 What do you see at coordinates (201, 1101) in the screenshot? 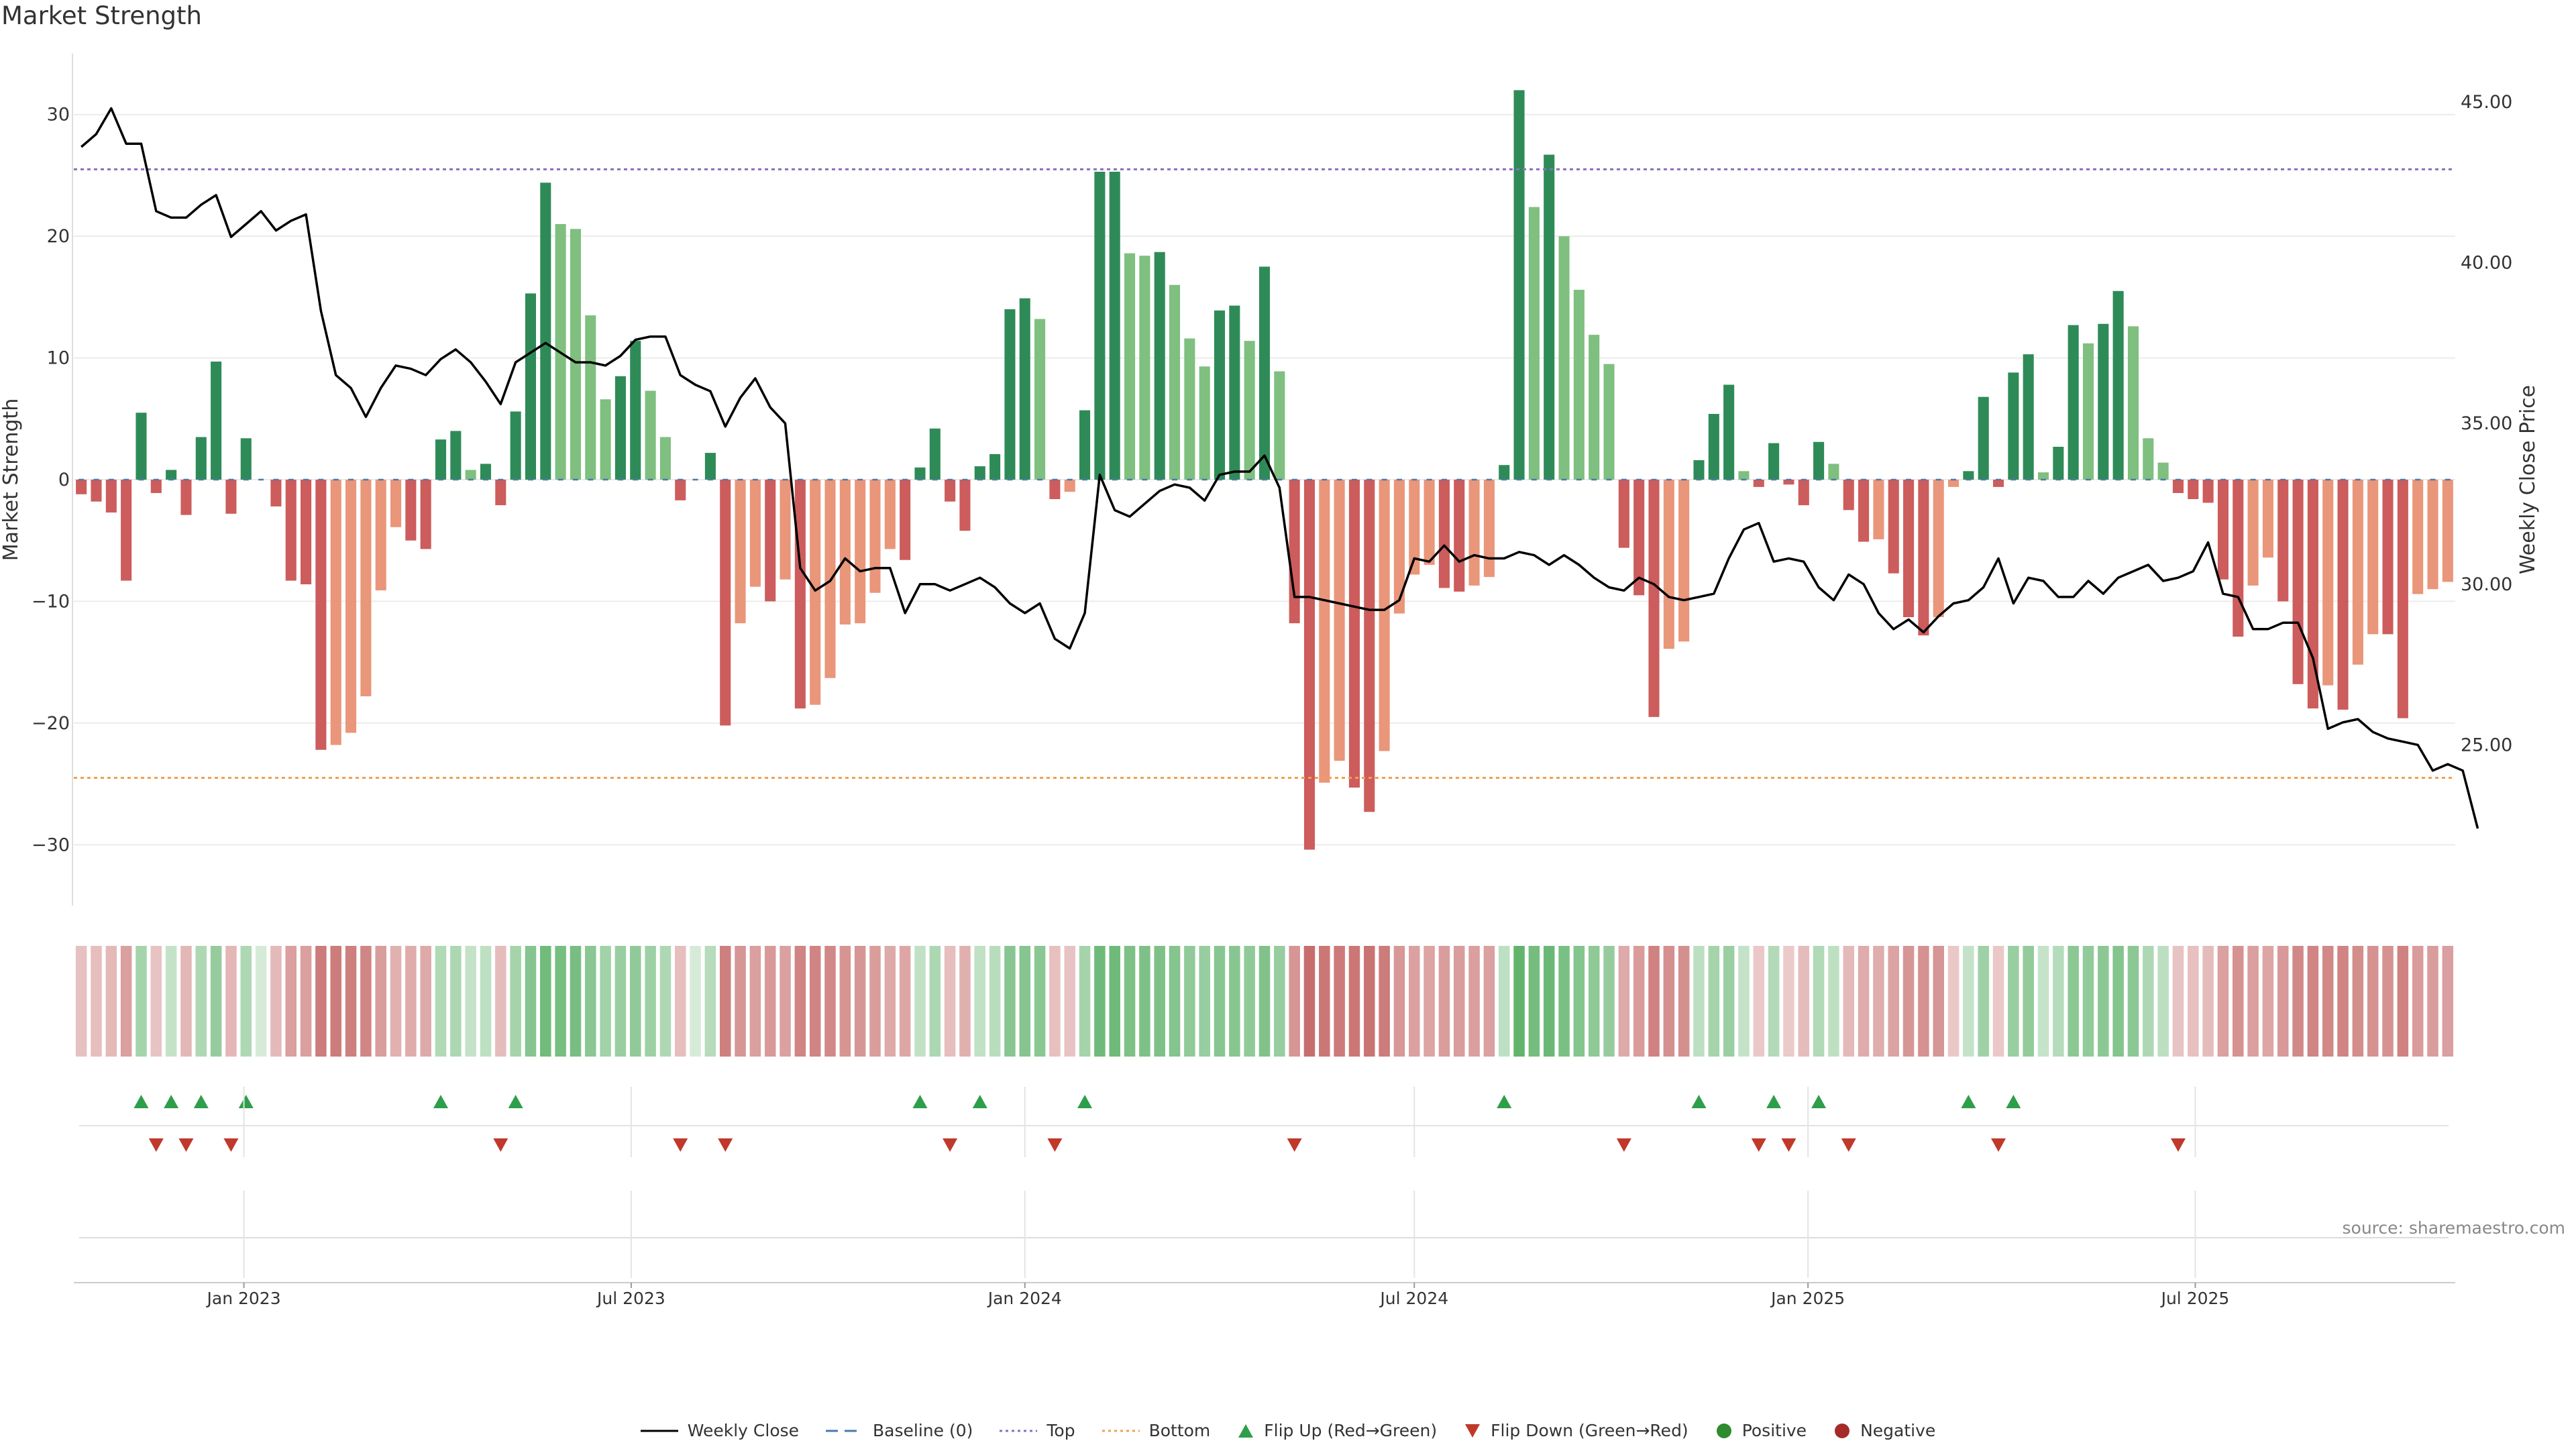
I see `flip-up-marker` at bounding box center [201, 1101].